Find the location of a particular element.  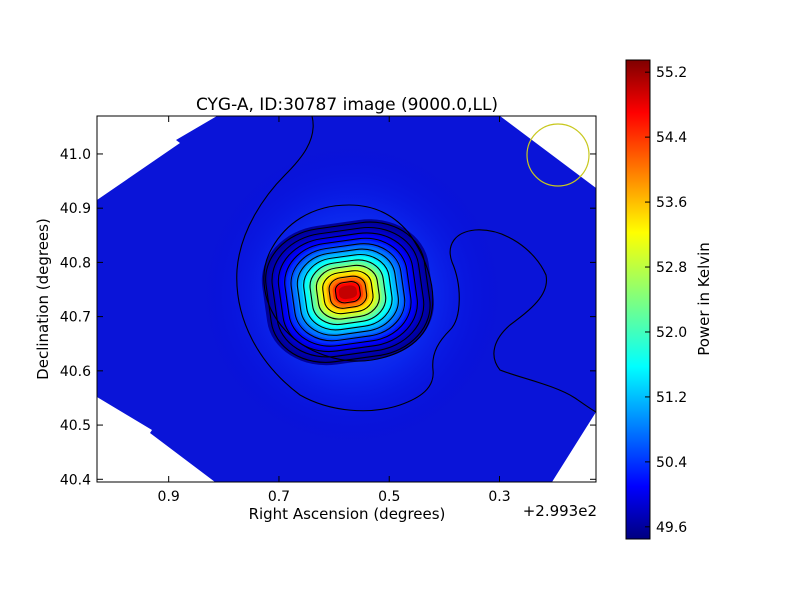

colorbar-ticks: 55.2 54.4 53.6 52.8 52.0 51.2 50.4 49.6 is located at coordinates (666, 300).